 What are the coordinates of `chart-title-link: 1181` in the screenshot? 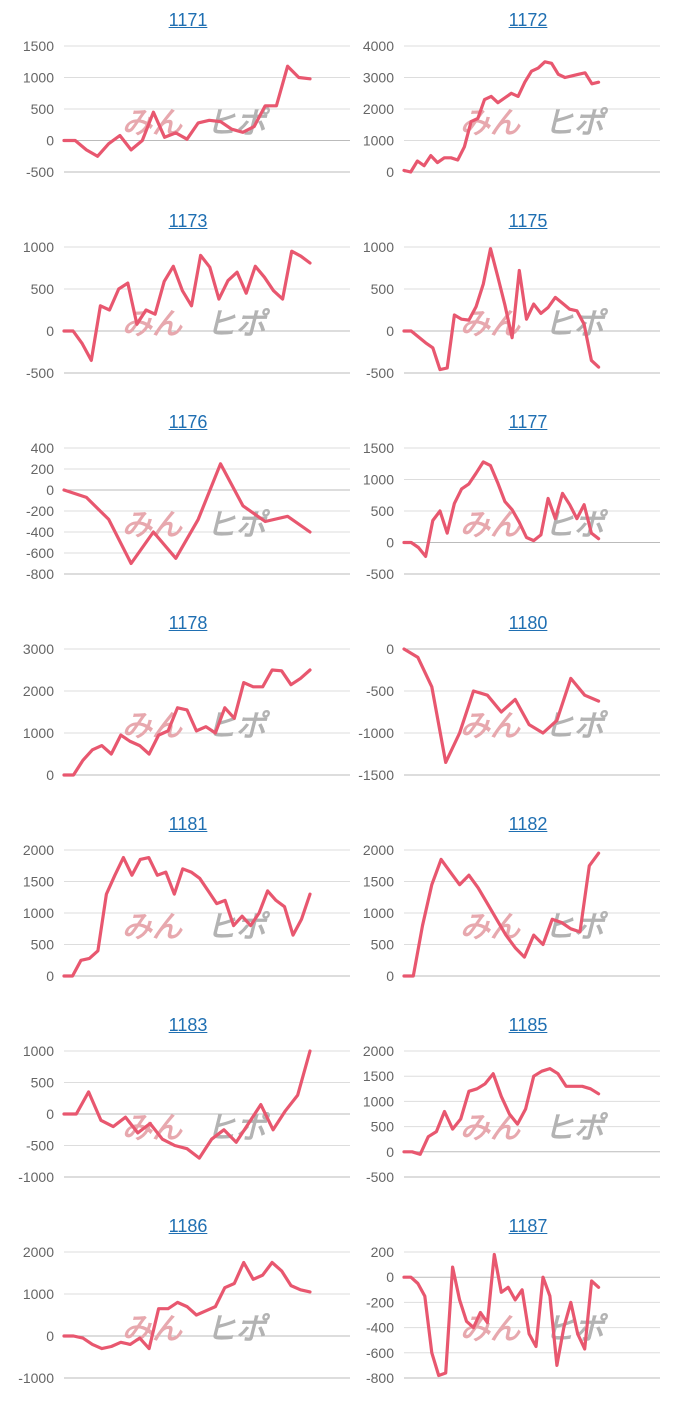 It's located at (188, 824).